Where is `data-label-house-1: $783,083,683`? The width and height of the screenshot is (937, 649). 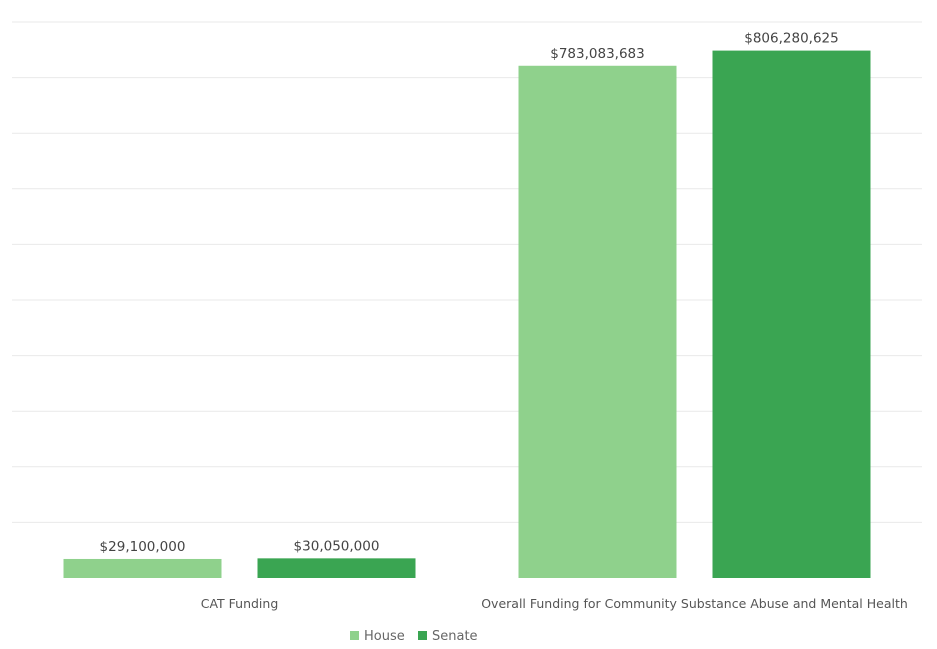
data-label-house-1: $783,083,683 is located at coordinates (597, 54).